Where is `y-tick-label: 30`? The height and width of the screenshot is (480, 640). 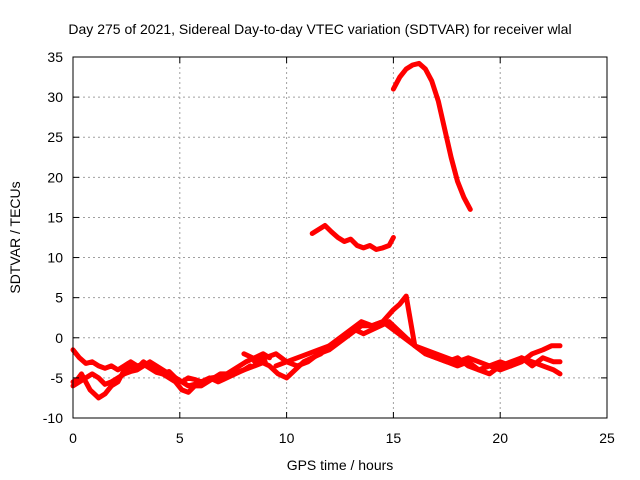
y-tick-label: 30 is located at coordinates (55, 97).